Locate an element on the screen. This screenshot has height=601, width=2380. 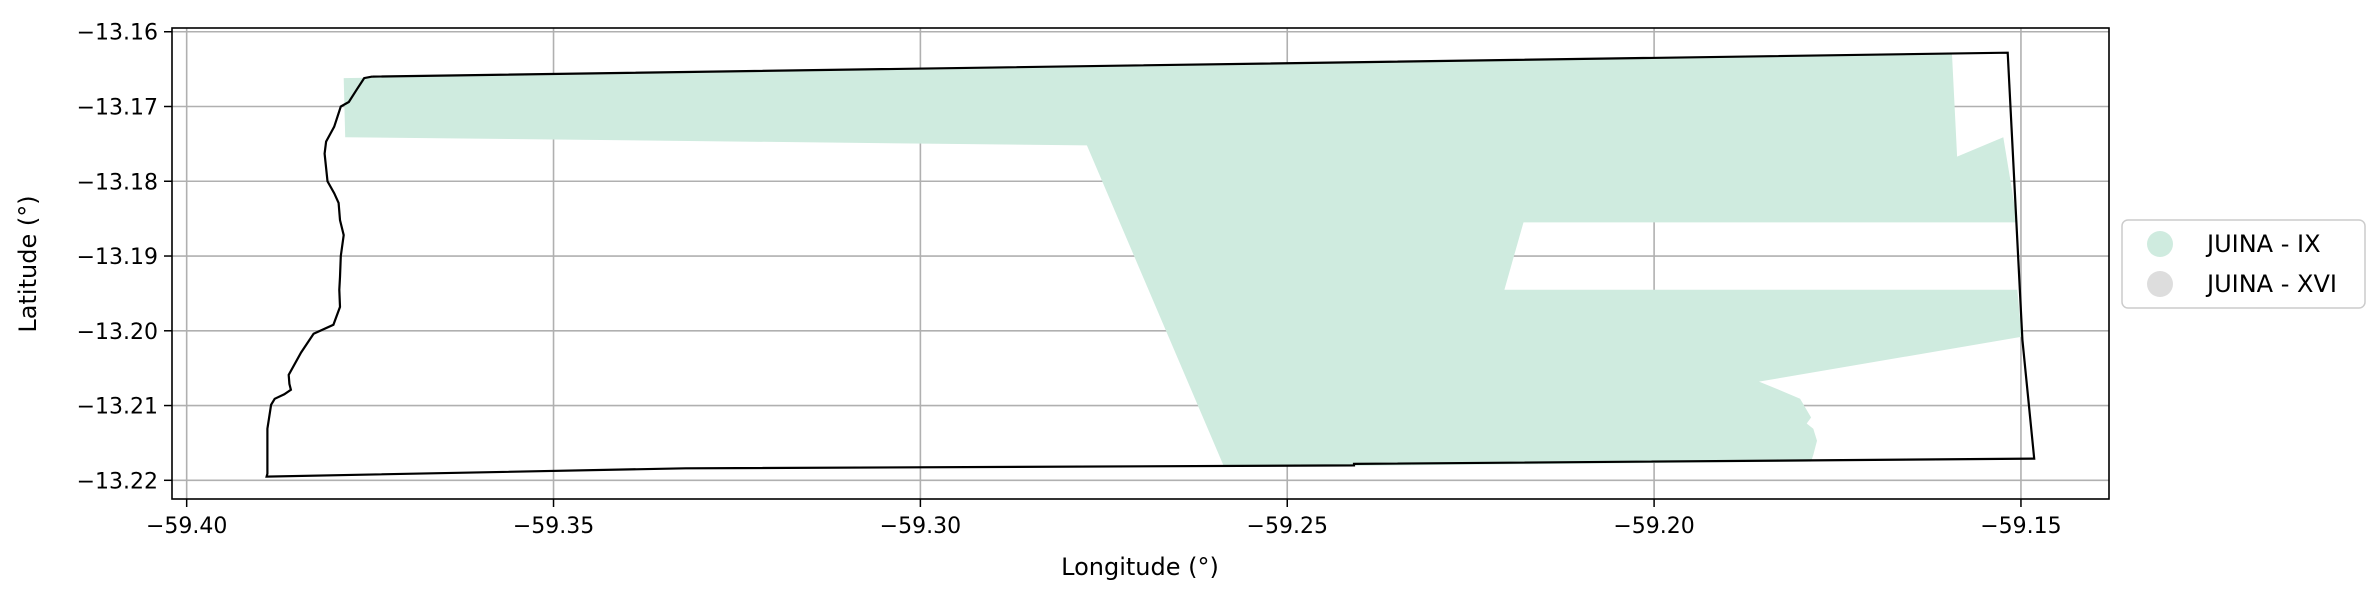
x-tick-label: −59.40 is located at coordinates (186, 526).